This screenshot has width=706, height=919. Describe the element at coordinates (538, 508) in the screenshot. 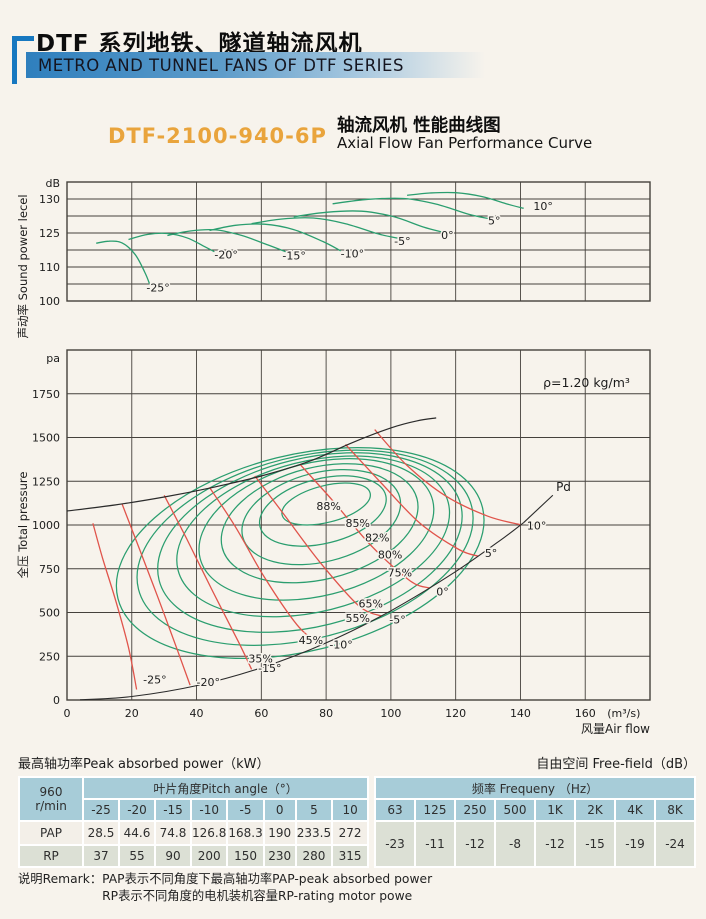

I see `pd-pointer-line` at that location.